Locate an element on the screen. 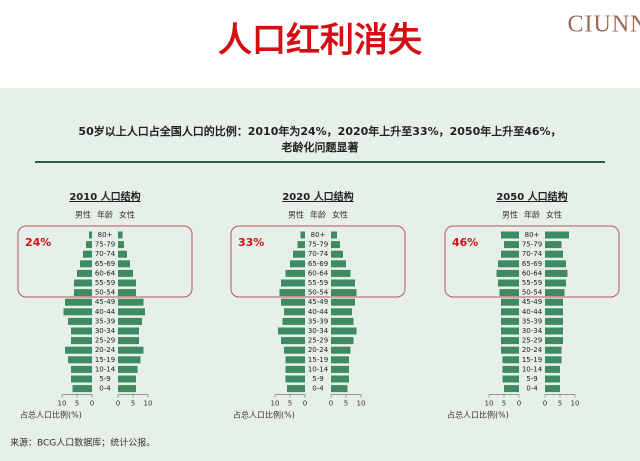 The width and height of the screenshot is (640, 461). slide-title: 人口红利消失 is located at coordinates (320, 41).